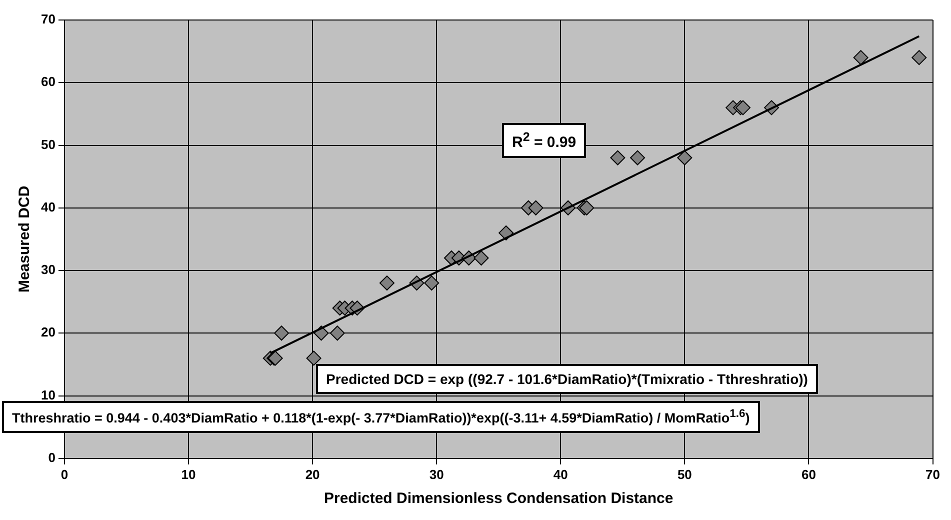  I want to click on annotation: Predicted DCD = exp ((92.7 - 101.6*DiamRatio)*(Tmixratio - Tthreshratio)), so click(567, 379).